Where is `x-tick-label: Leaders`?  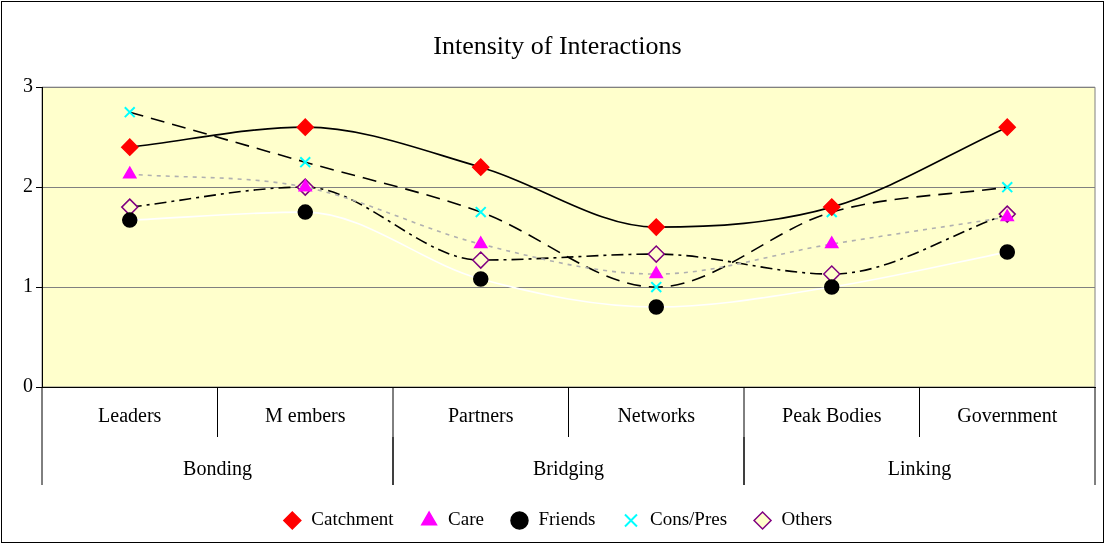 x-tick-label: Leaders is located at coordinates (130, 415).